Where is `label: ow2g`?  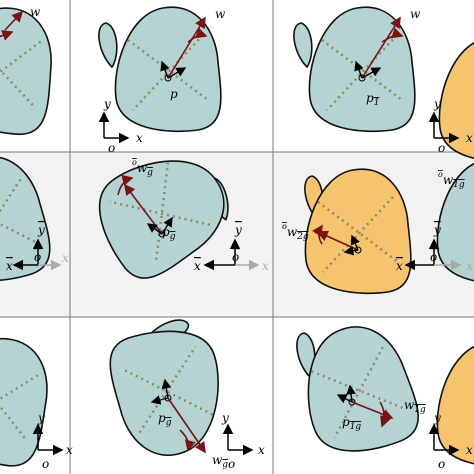
label: ow2g is located at coordinates (295, 232).